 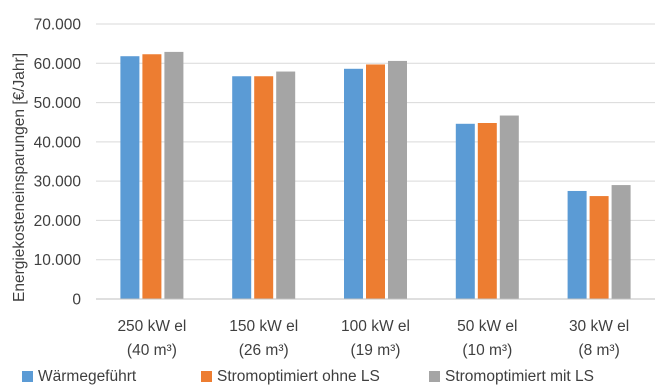 What do you see at coordinates (152, 350) in the screenshot?
I see `x-tick-label: (40 m³)` at bounding box center [152, 350].